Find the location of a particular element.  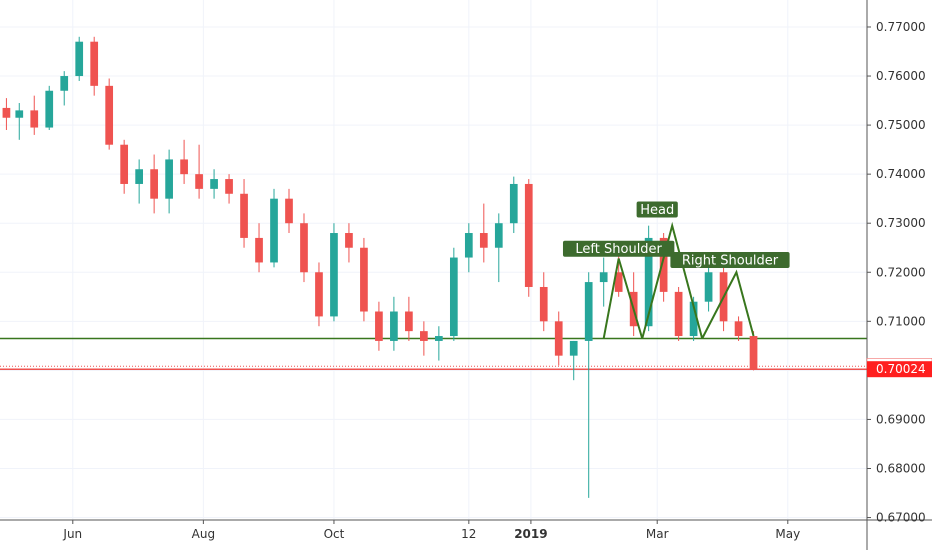

y-tick-label: 0.74000 is located at coordinates (901, 174).